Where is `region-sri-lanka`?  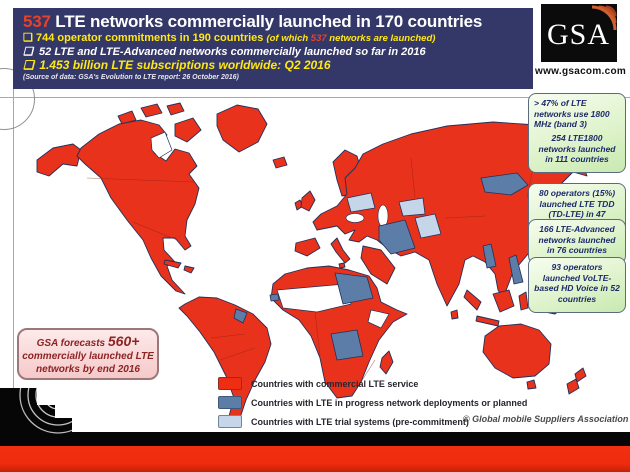 region-sri-lanka is located at coordinates (454, 314).